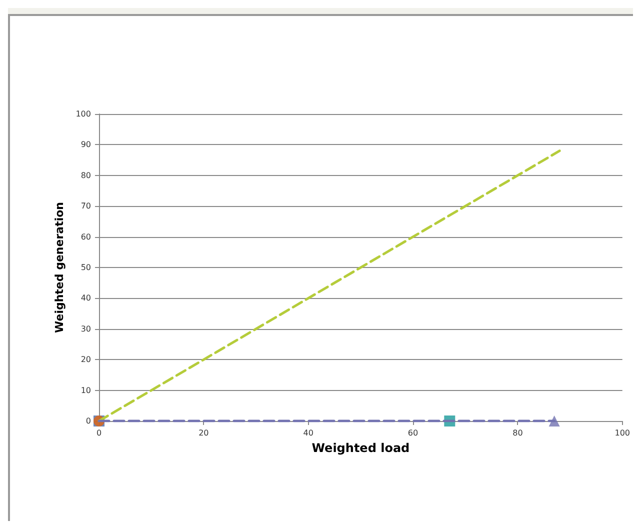  Describe the element at coordinates (85, 206) in the screenshot. I see `y-tick-label: 70` at that location.